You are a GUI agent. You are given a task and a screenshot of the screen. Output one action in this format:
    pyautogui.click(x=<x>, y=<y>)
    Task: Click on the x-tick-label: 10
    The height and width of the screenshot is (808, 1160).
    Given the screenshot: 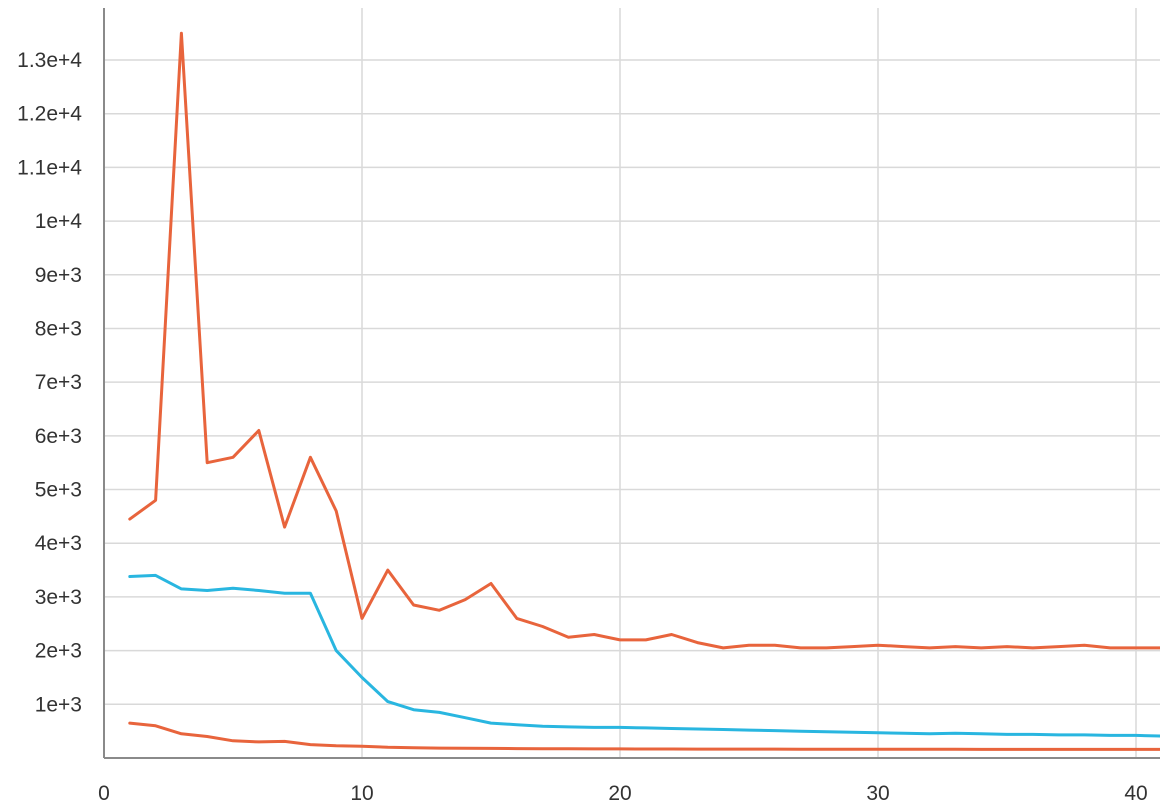 What is the action you would take?
    pyautogui.click(x=361, y=793)
    